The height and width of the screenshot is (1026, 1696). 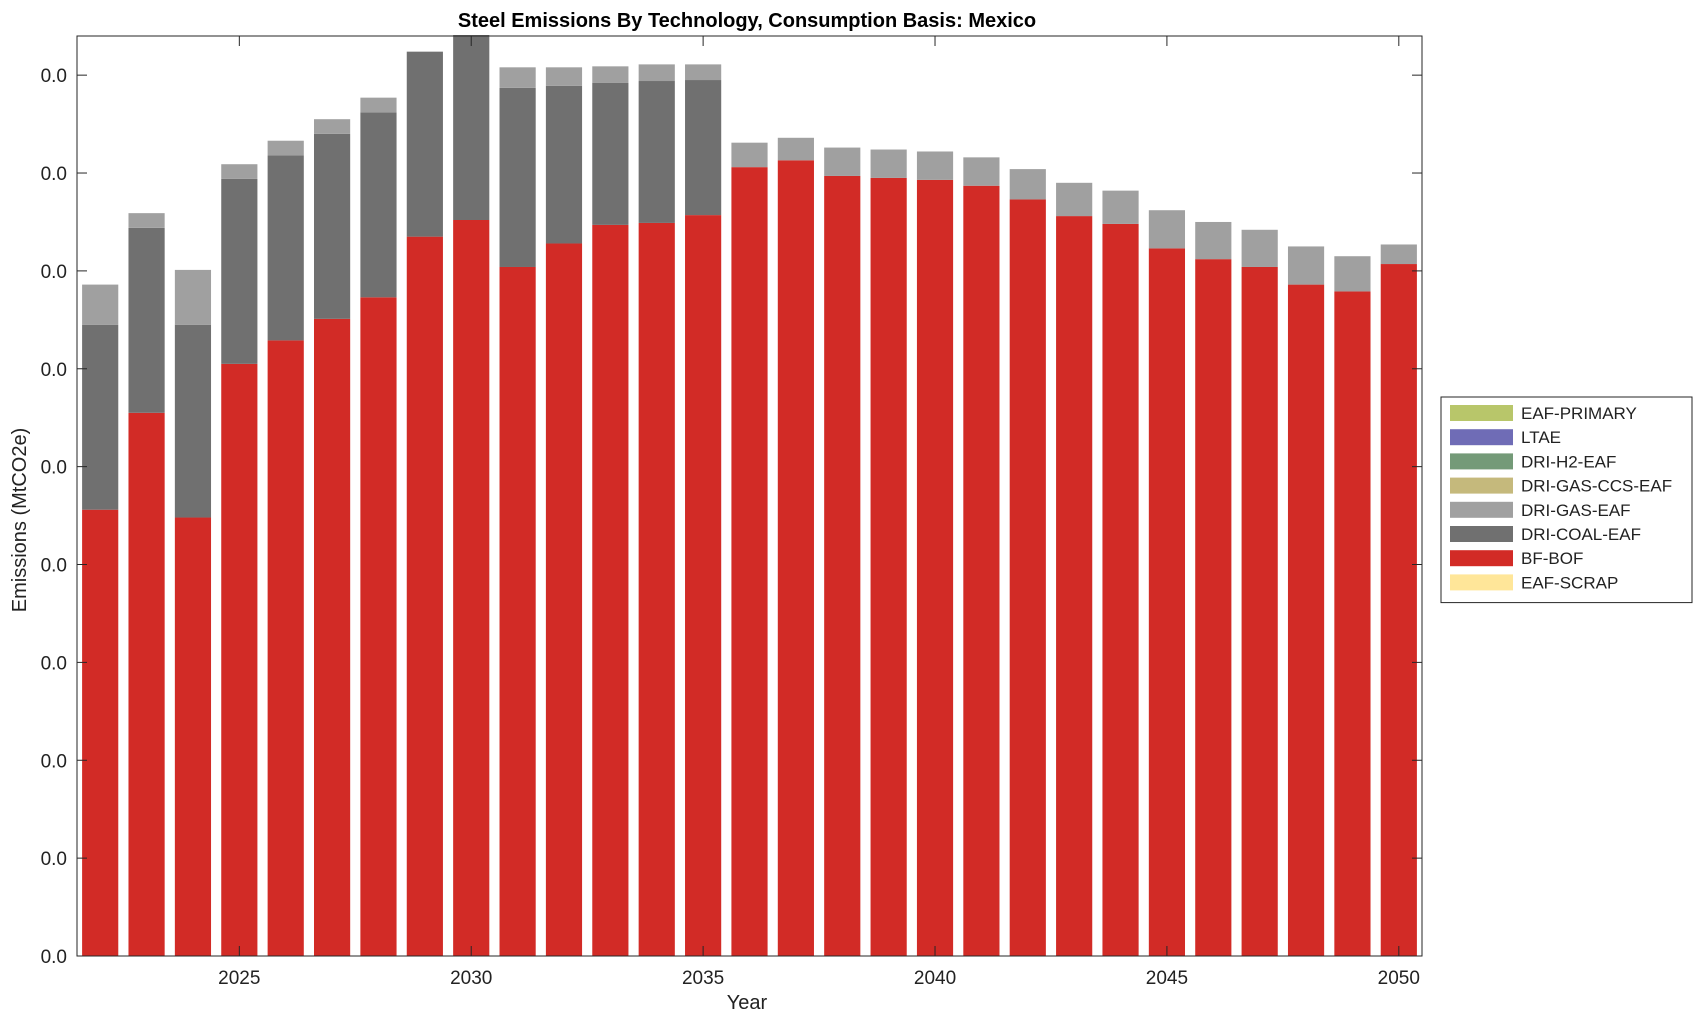 I want to click on bar-bf-bof-2036, so click(x=749, y=561).